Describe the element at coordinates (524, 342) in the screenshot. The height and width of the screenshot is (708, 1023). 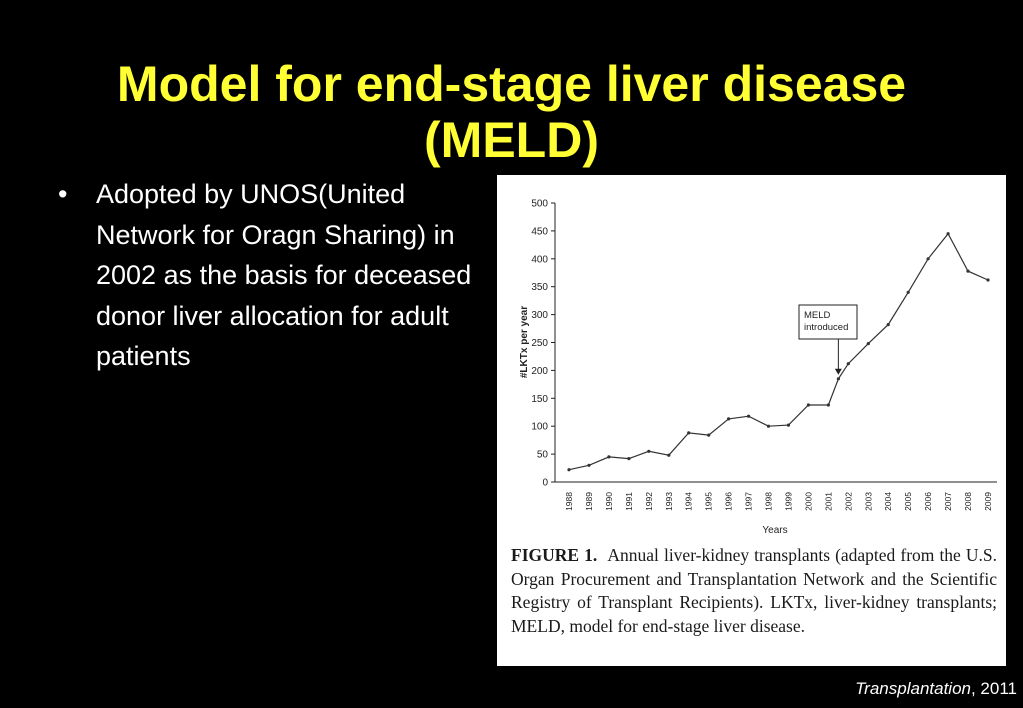
I see `y-axis-label: #LKTx per year` at that location.